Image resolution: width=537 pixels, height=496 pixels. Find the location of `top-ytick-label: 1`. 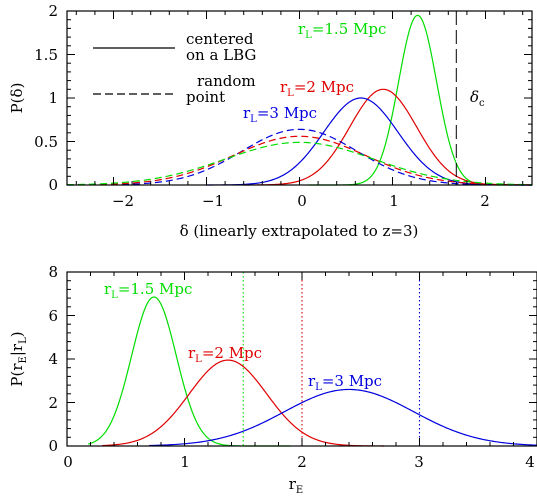

top-ytick-label: 1 is located at coordinates (53, 98).